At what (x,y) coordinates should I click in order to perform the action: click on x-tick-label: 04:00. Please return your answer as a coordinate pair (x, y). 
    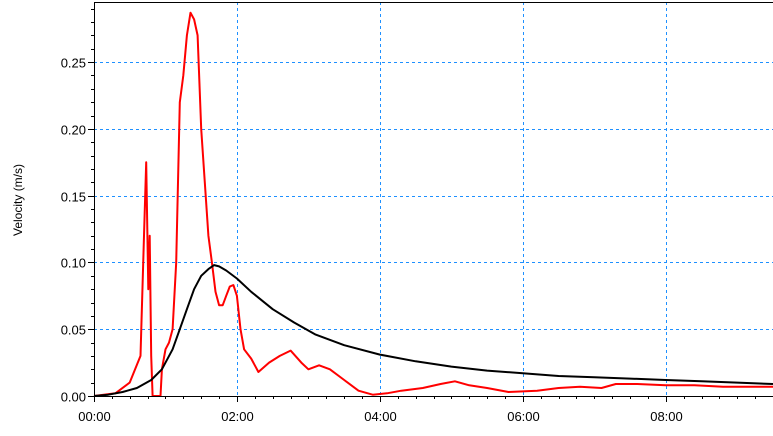
    Looking at the image, I should click on (380, 416).